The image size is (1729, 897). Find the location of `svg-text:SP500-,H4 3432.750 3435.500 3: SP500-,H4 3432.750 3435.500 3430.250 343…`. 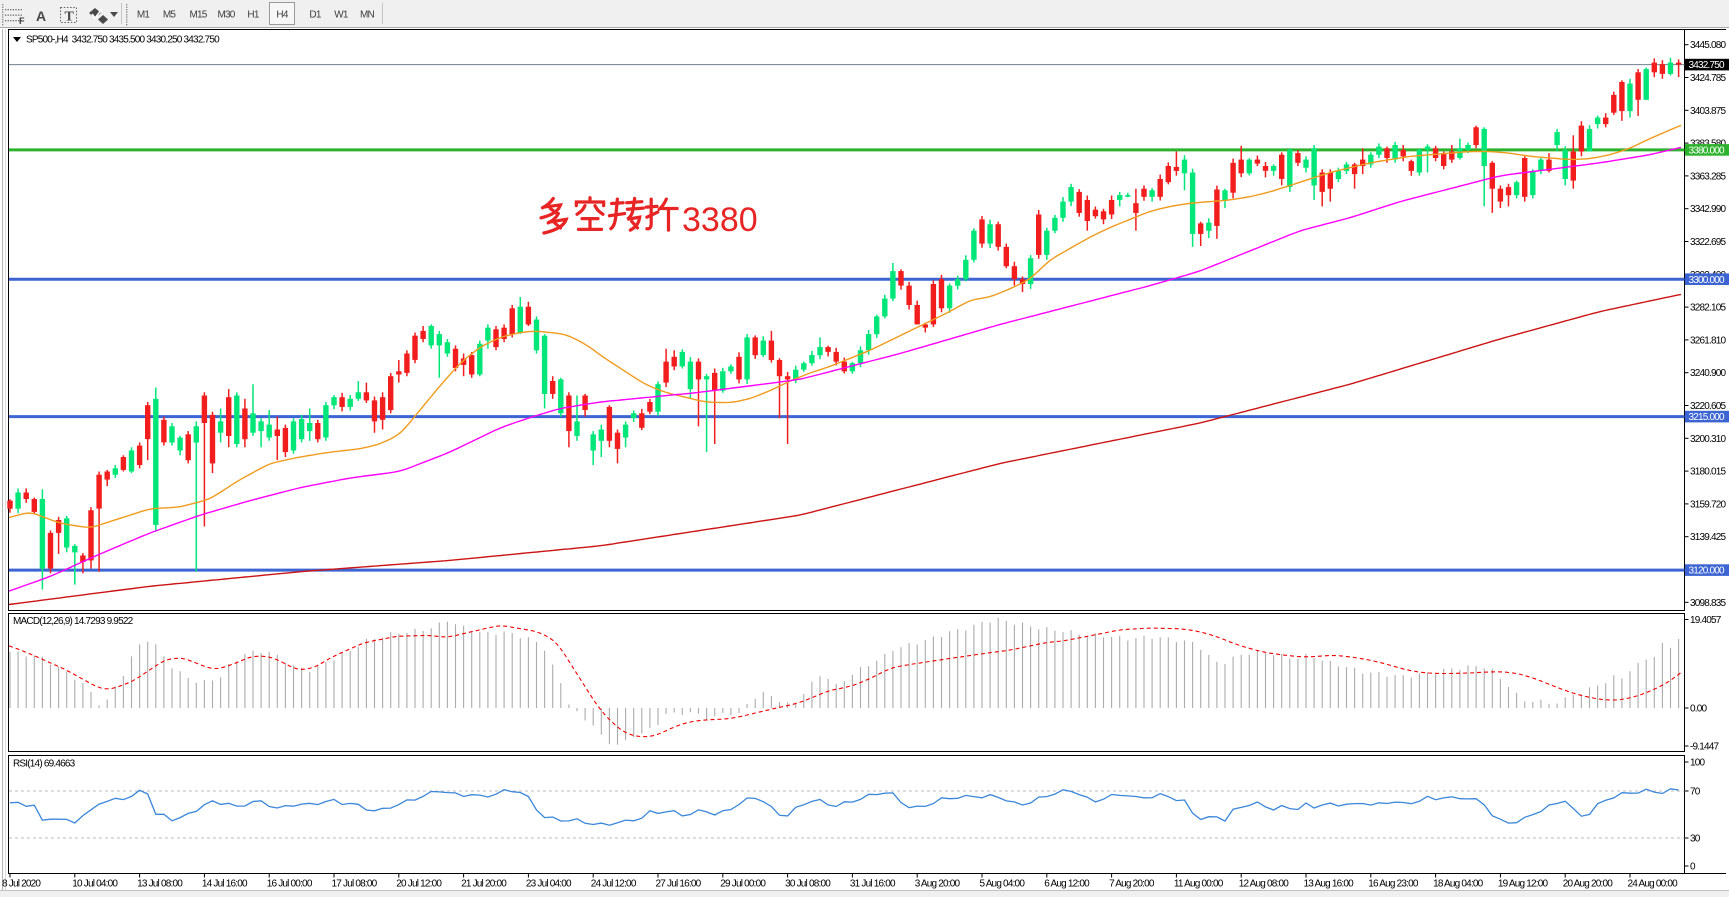

svg-text:SP500-,H4 3432.750 3435.500 3: SP500-,H4 3432.750 3435.500 3430.250 343… is located at coordinates (123, 40).